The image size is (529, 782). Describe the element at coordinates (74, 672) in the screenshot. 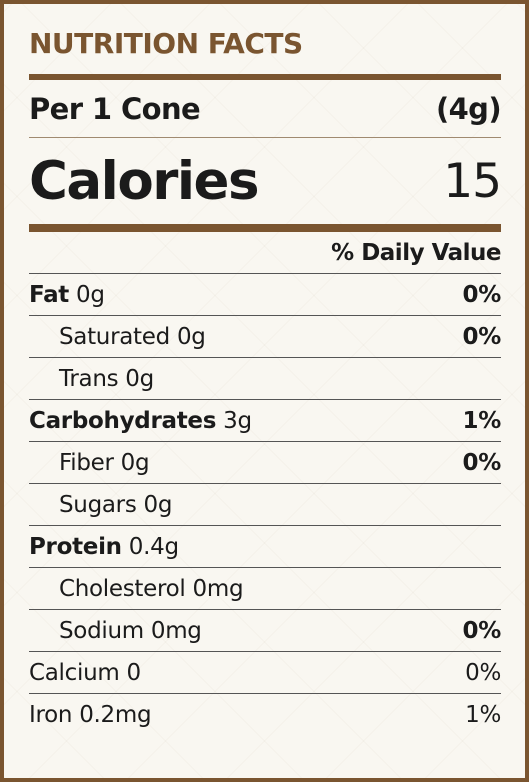

I see `nutrient-name: Calcium` at that location.